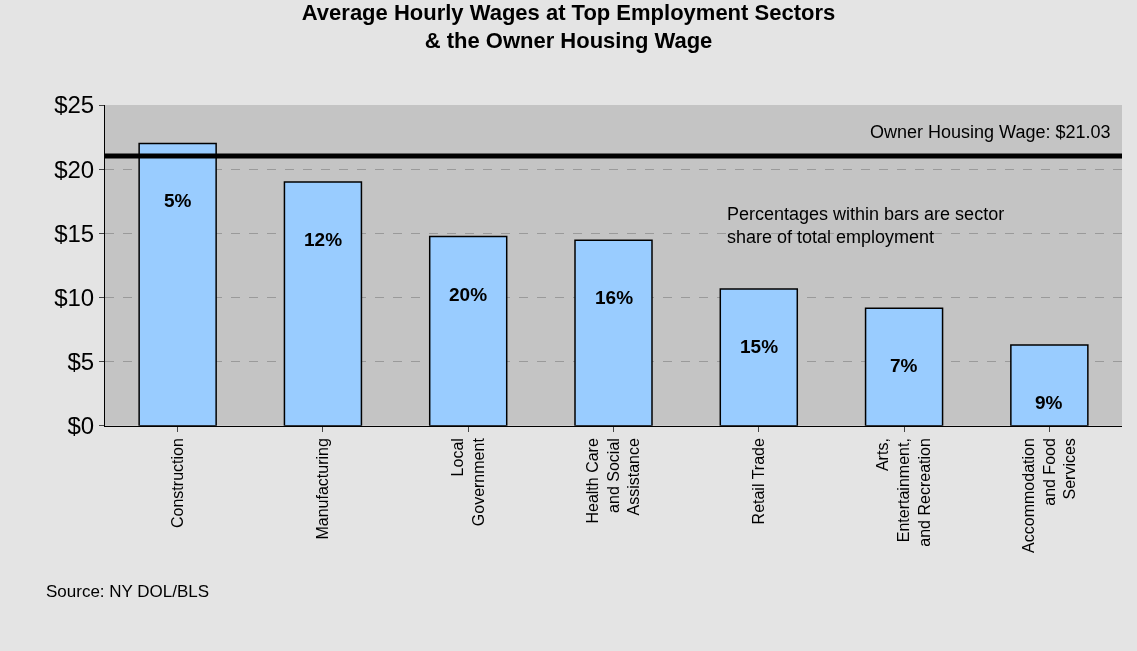  Describe the element at coordinates (468, 294) in the screenshot. I see `annotation: 20%` at that location.